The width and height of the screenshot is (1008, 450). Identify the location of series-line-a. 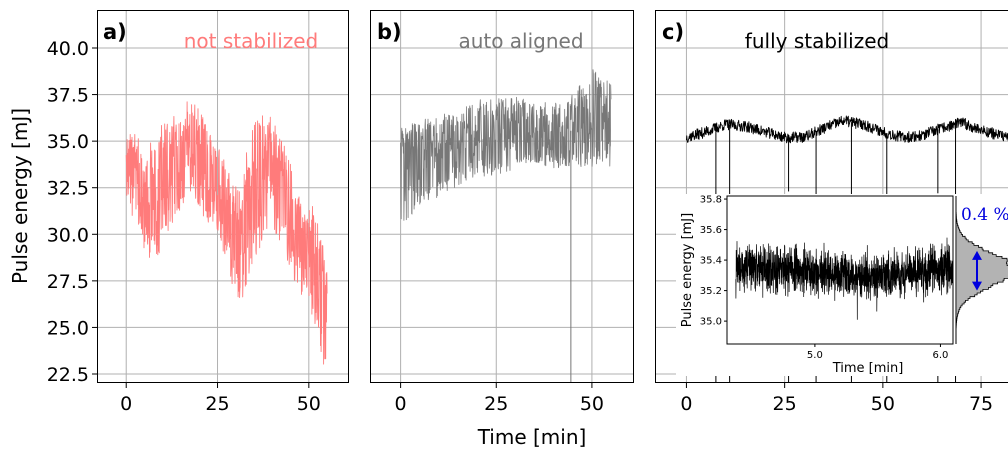
(226, 233).